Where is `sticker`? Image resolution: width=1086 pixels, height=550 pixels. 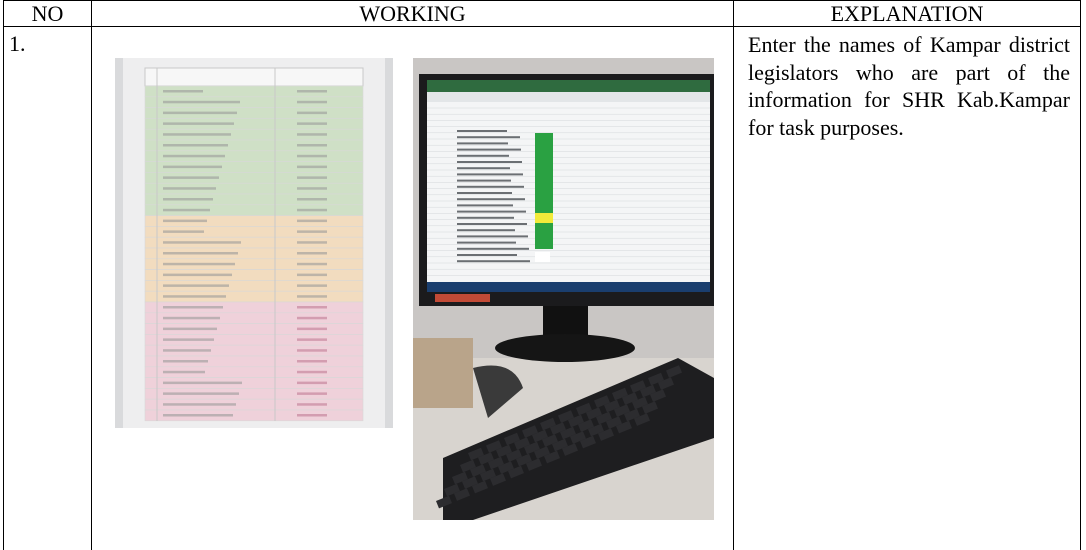
sticker is located at coordinates (462, 298).